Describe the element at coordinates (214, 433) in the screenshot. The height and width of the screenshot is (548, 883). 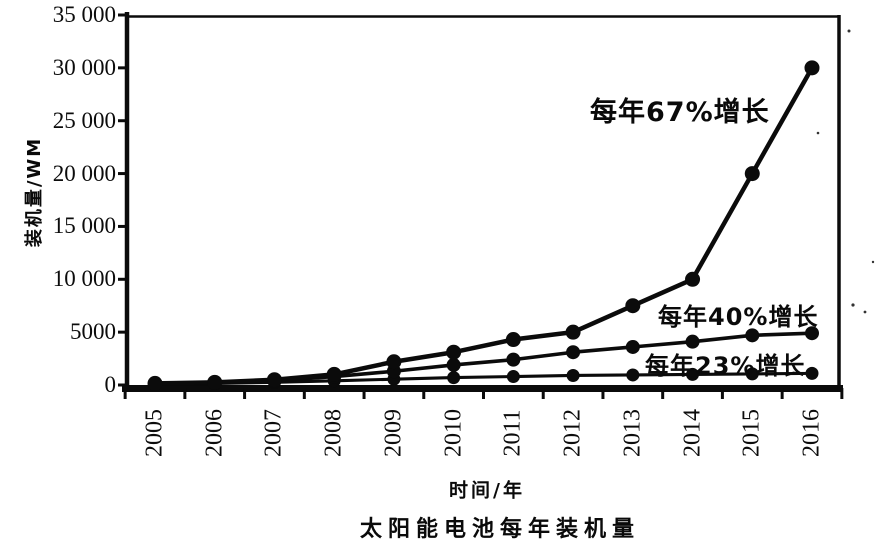
I see `x-tick-label: 2006` at that location.